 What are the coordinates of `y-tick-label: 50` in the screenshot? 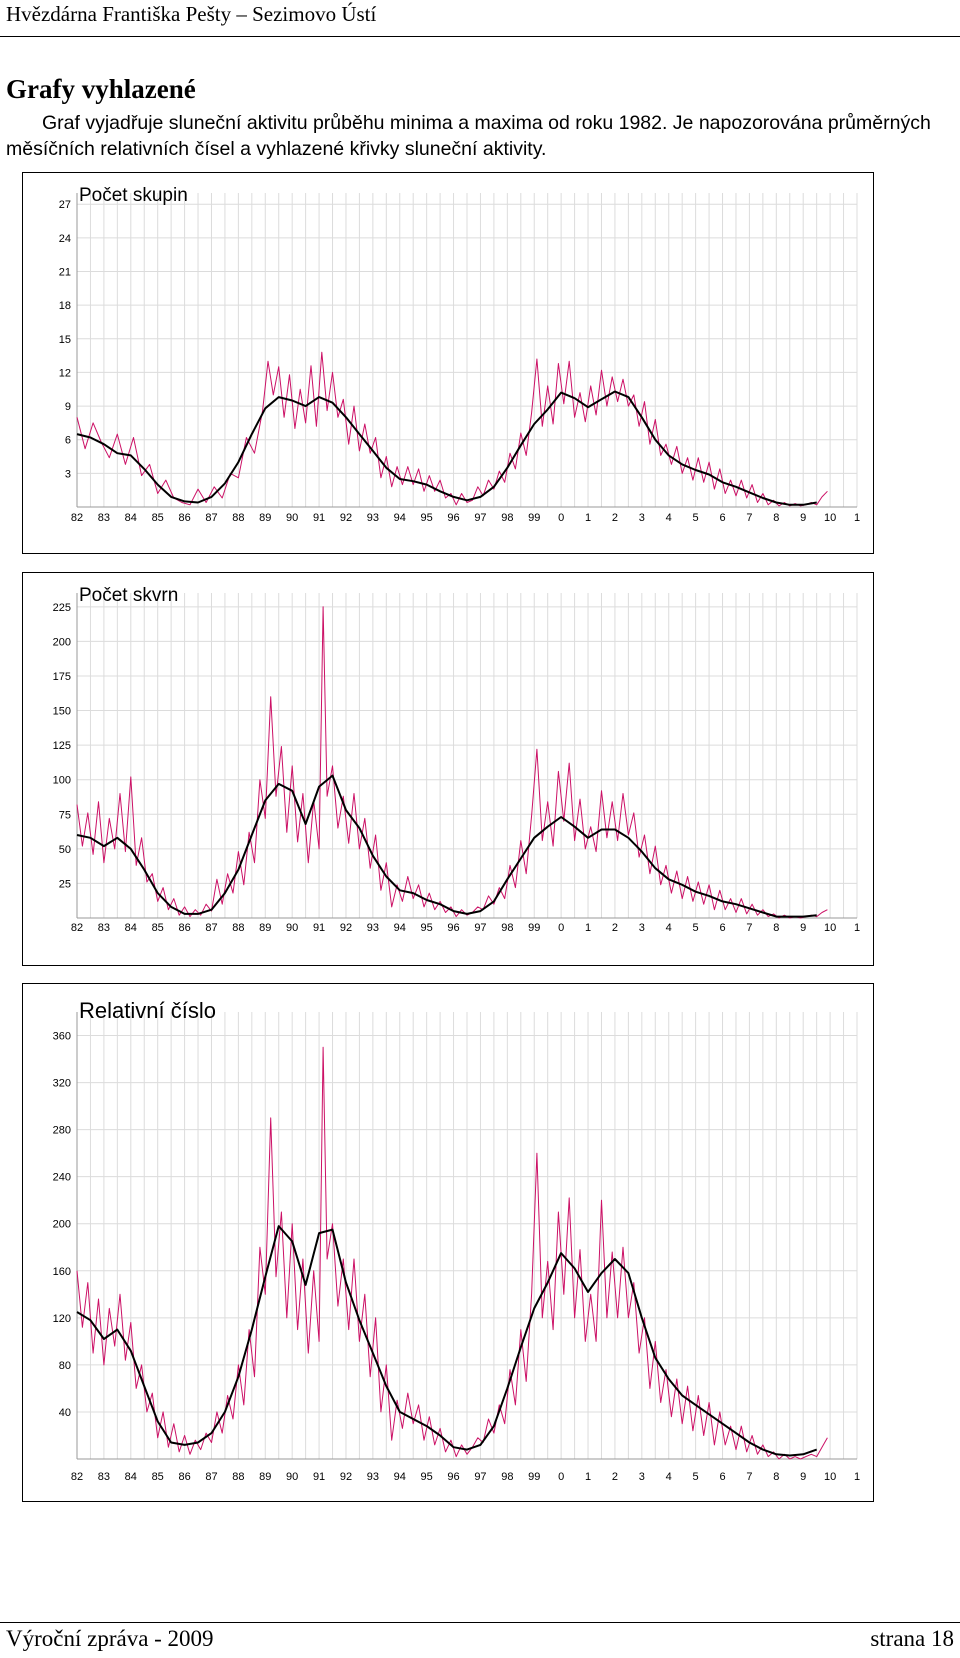 It's located at (65, 850).